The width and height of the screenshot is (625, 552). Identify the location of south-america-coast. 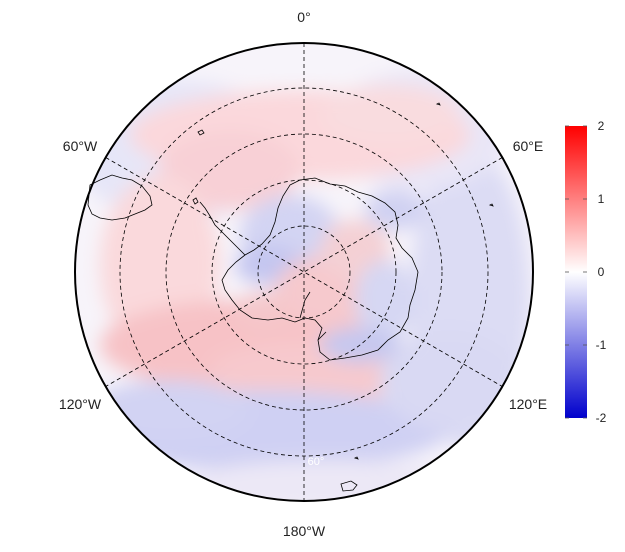
(120, 197).